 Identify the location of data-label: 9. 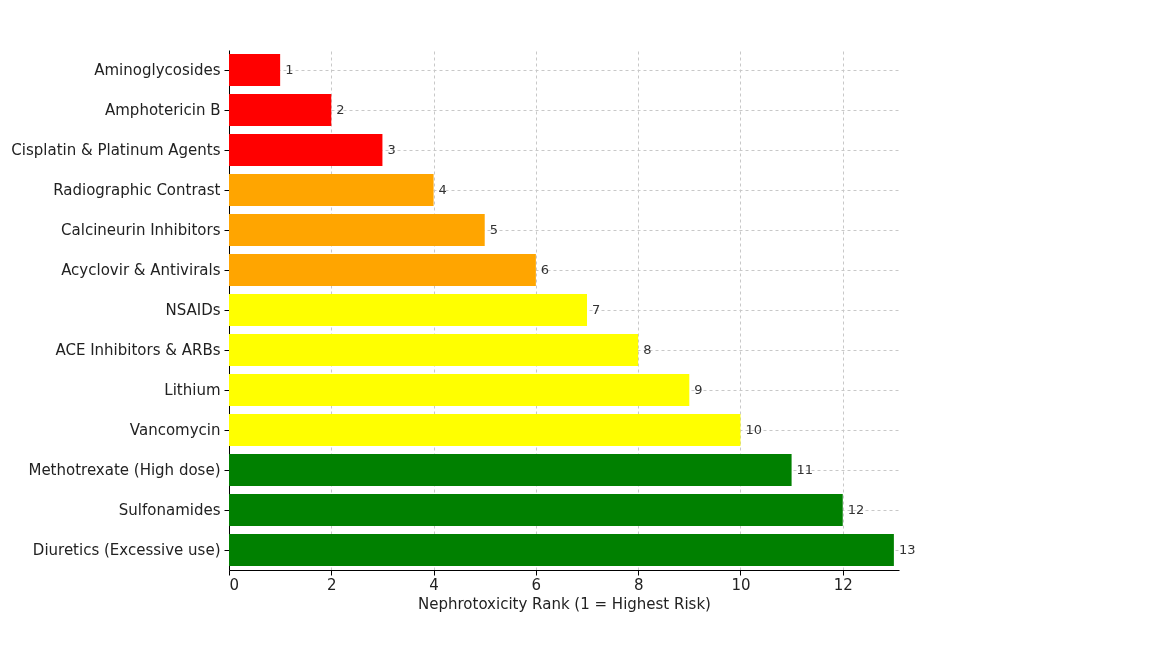
(698, 389).